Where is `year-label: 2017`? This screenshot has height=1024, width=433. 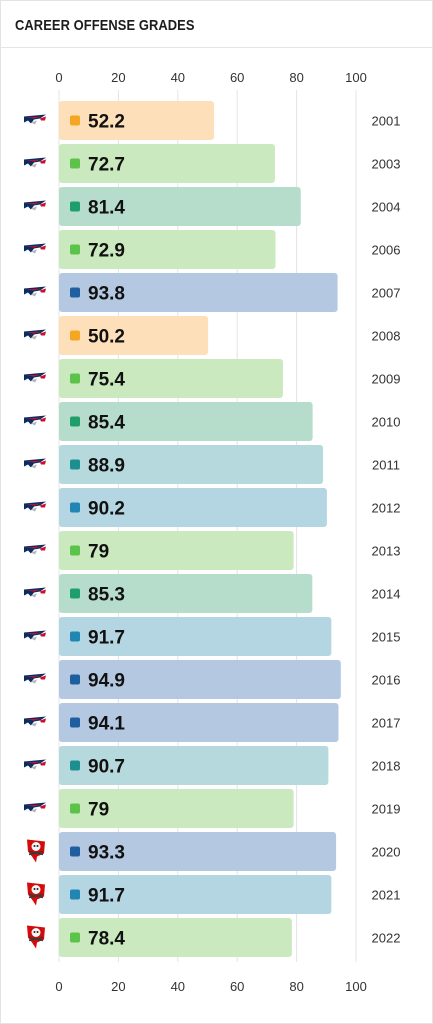 year-label: 2017 is located at coordinates (386, 723).